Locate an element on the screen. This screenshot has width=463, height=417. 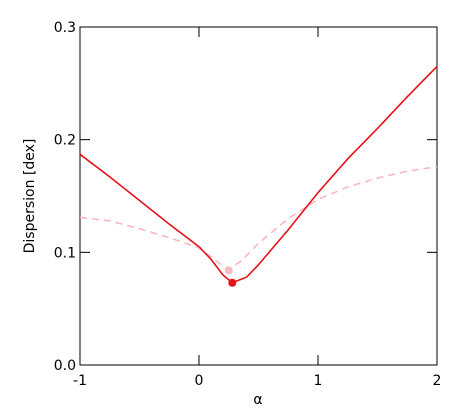
x-tick-label: 2 is located at coordinates (437, 381).